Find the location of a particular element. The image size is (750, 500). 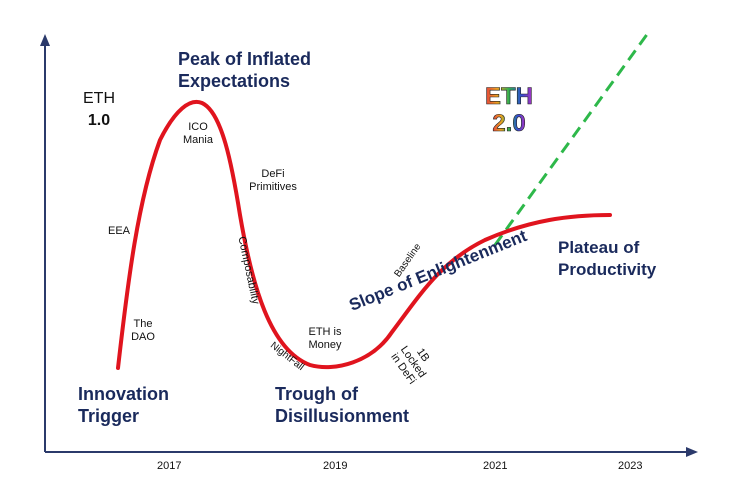

eth1-label-line1: ETH is located at coordinates (99, 98).